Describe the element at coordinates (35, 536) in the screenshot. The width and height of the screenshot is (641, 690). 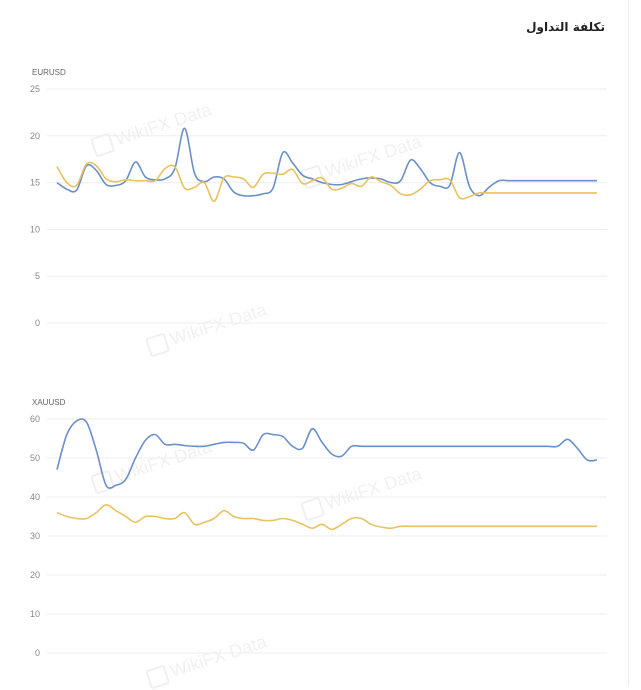
I see `y-tick-label: 30` at that location.